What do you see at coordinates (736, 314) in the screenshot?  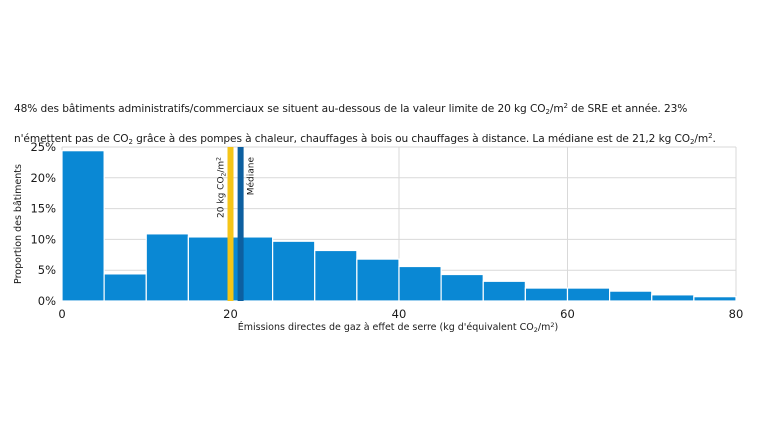 I see `x-tick-label: 80` at bounding box center [736, 314].